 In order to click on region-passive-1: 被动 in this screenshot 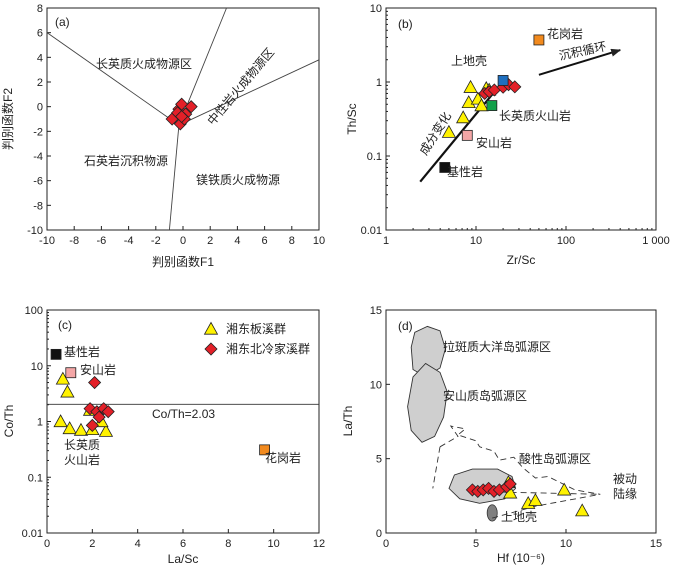, I will do `click(625, 479)`.